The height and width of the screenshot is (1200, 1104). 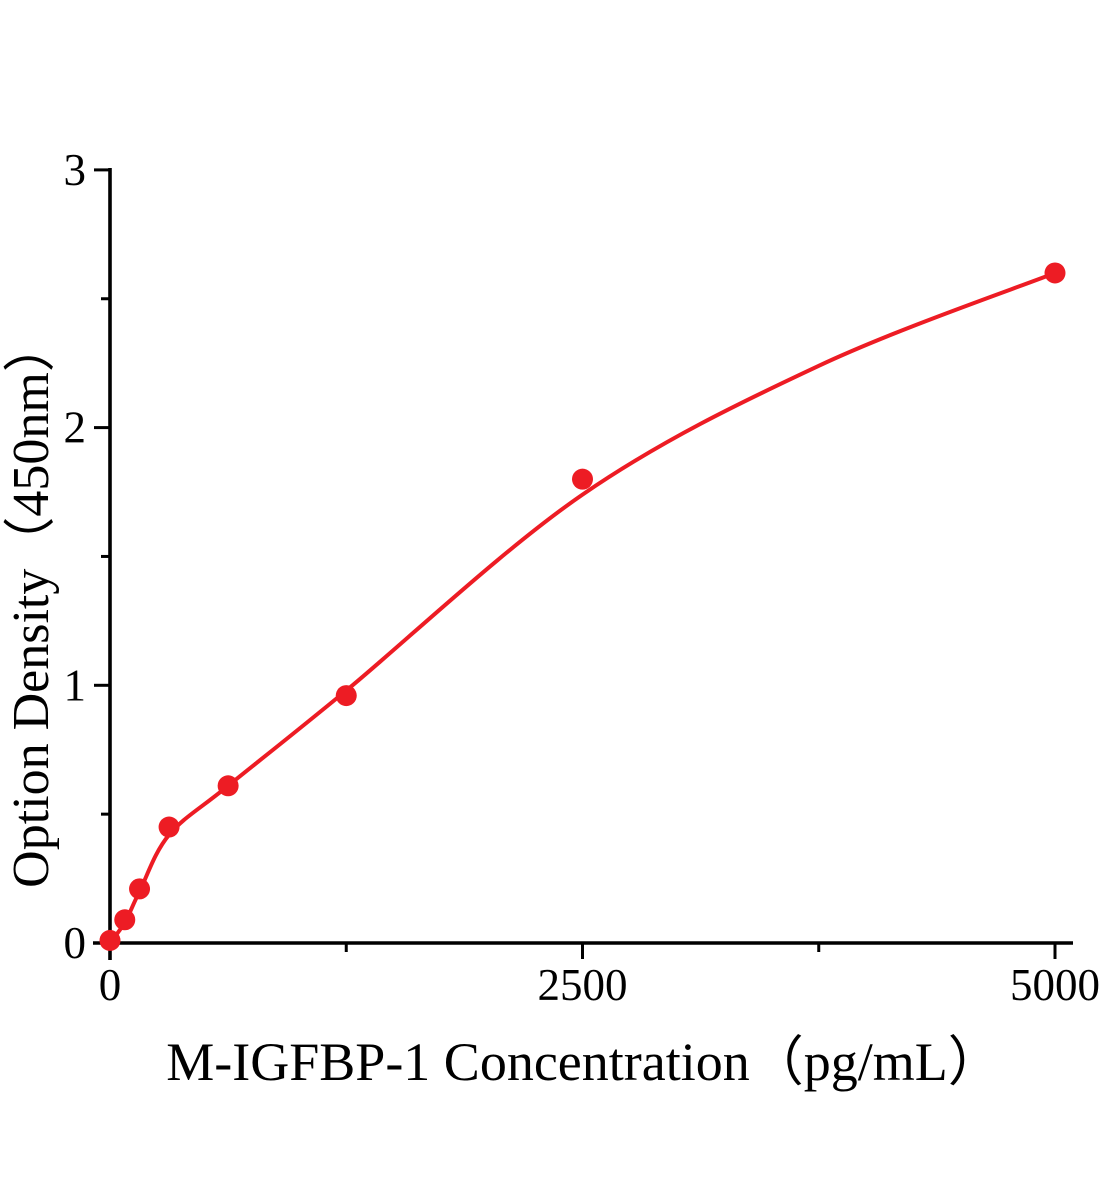 I want to click on x-tick-label: 2500, so click(x=583, y=985).